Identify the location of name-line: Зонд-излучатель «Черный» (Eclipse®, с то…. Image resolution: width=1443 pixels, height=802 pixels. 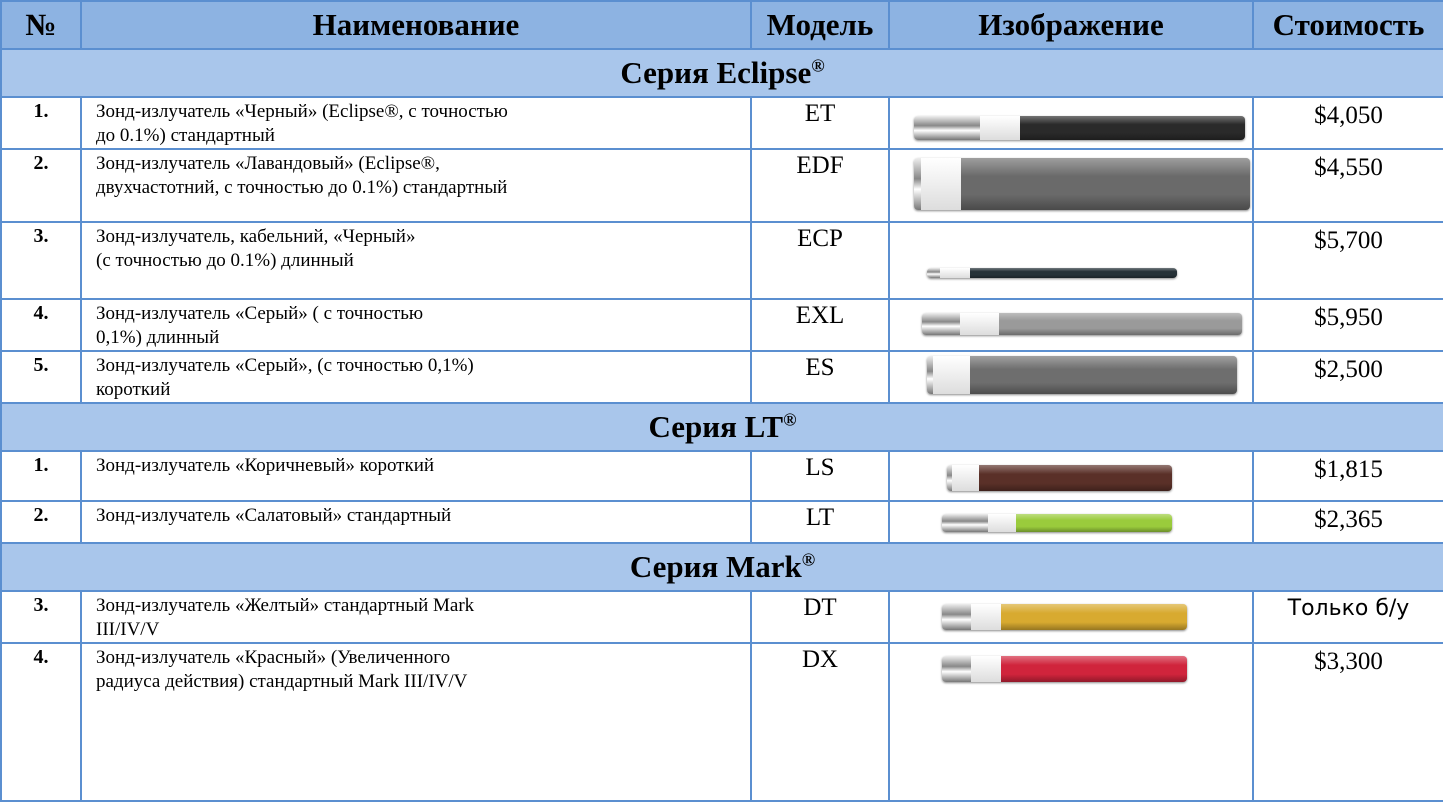
(302, 111).